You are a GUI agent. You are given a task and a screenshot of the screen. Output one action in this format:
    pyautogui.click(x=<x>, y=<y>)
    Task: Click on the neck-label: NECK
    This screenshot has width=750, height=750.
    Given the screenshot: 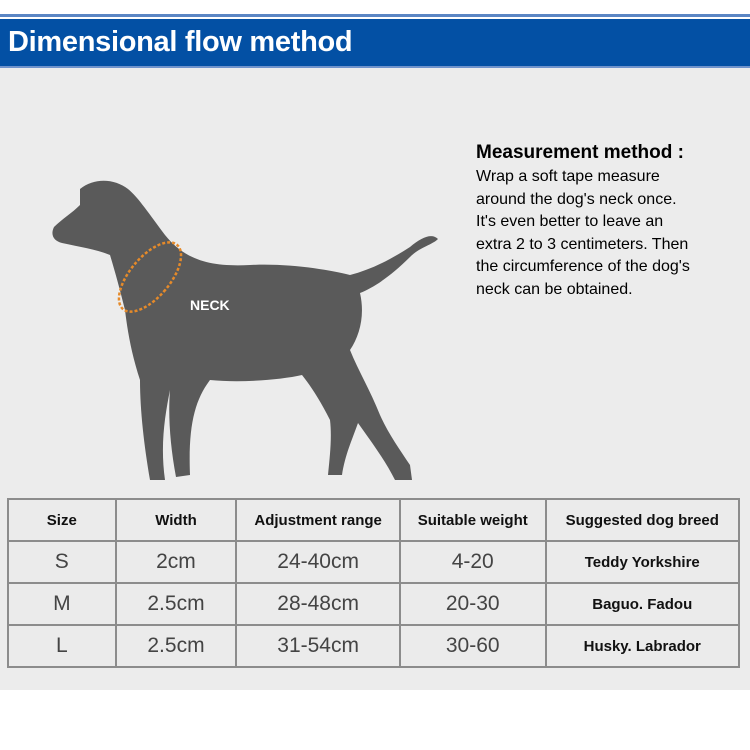 What is the action you would take?
    pyautogui.click(x=210, y=305)
    